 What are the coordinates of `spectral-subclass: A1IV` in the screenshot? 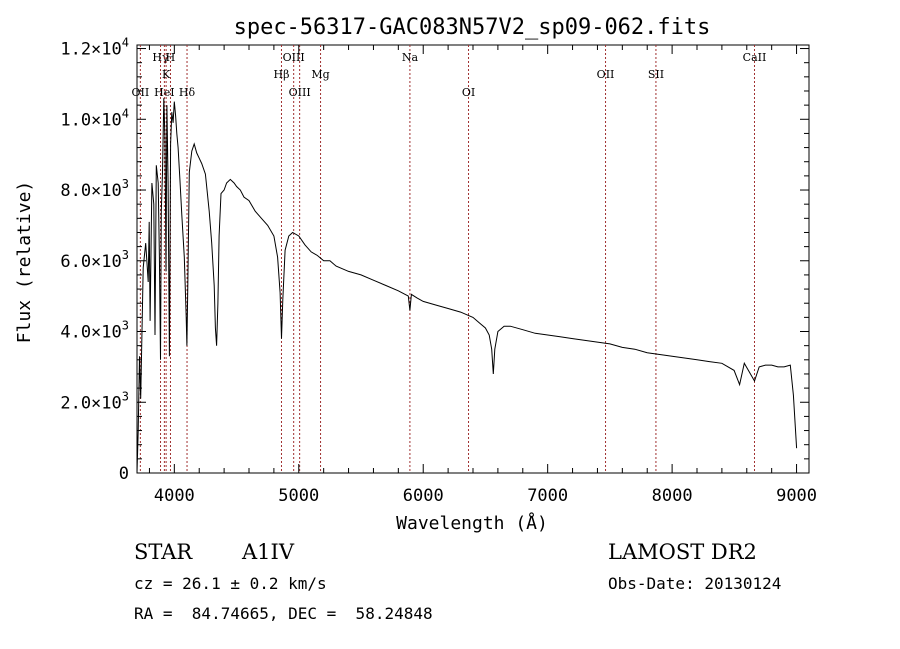 It's located at (268, 552).